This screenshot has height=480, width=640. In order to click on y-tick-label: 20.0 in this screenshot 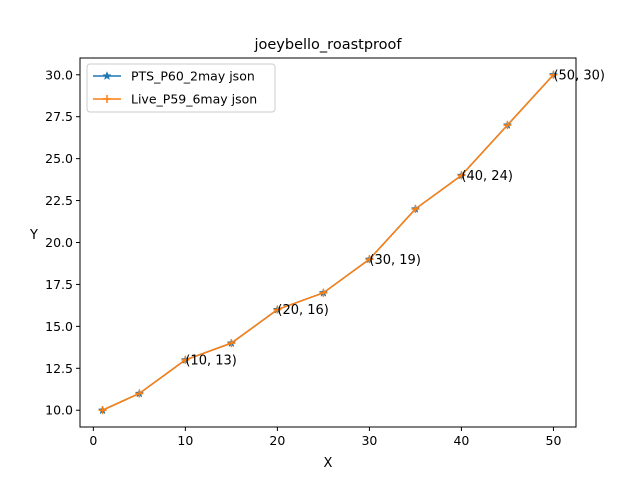, I will do `click(59, 242)`.